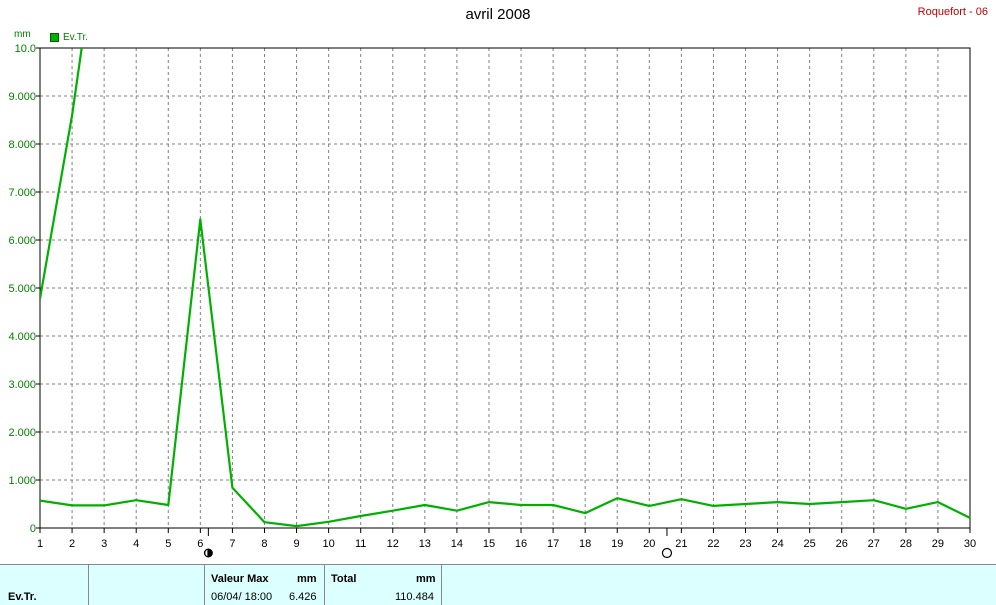 The width and height of the screenshot is (996, 605). I want to click on x-tick-label: 29, so click(938, 544).